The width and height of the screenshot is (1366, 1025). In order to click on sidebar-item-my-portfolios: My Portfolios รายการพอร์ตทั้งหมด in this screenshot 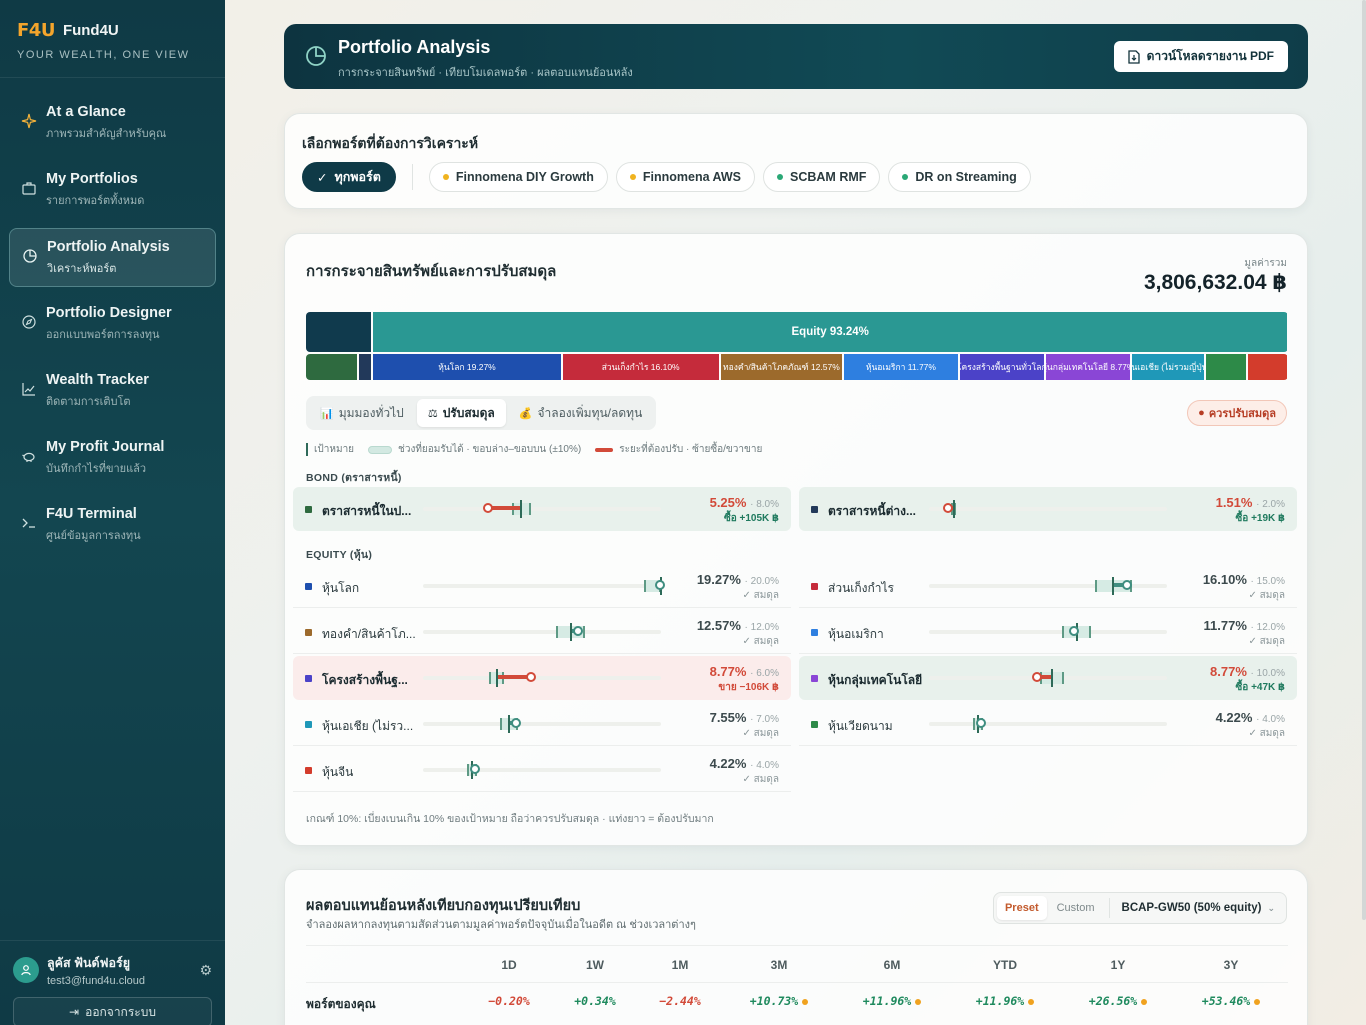, I will do `click(112, 190)`.